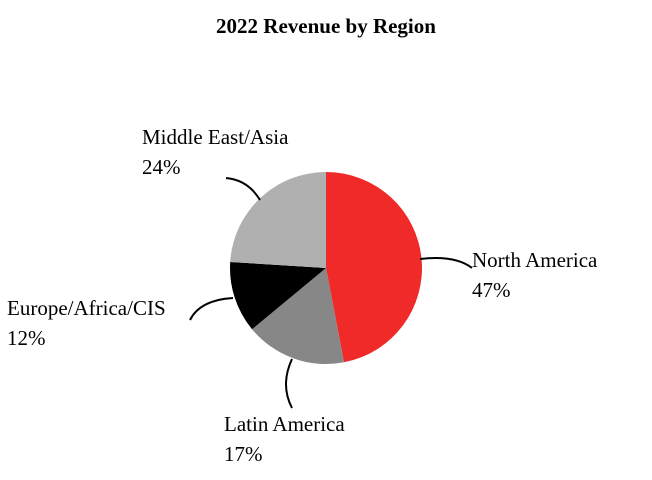  What do you see at coordinates (491, 290) in the screenshot?
I see `slice-value-north-america: 47%` at bounding box center [491, 290].